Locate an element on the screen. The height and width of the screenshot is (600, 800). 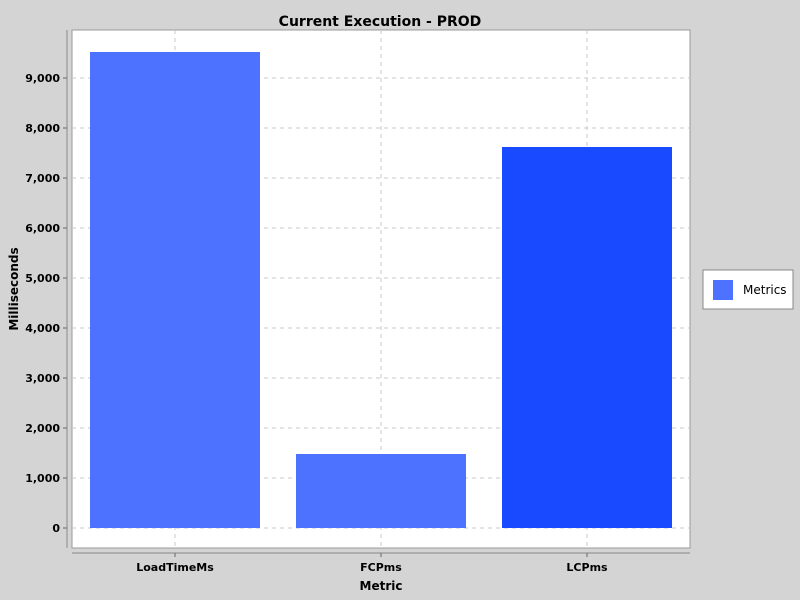
y-tick-label: 4,000 is located at coordinates (42, 328).